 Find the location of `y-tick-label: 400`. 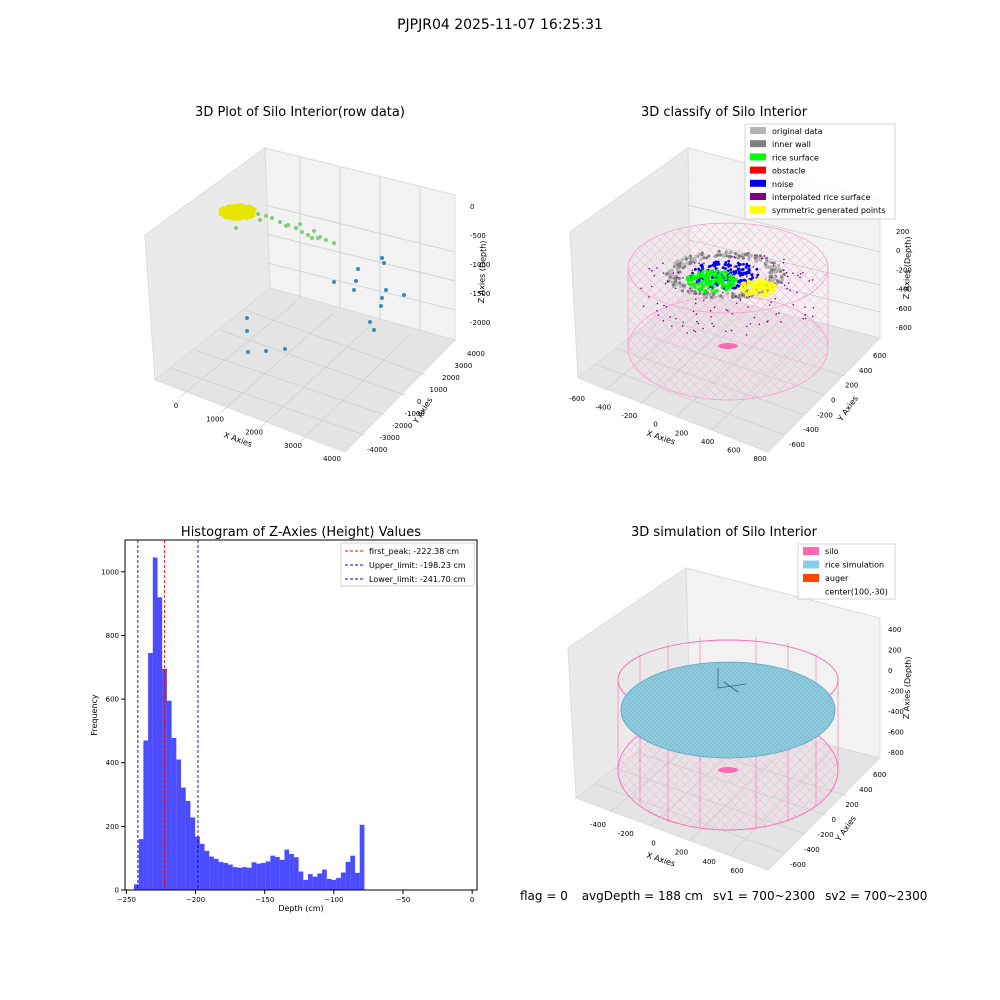

y-tick-label: 400 is located at coordinates (112, 763).